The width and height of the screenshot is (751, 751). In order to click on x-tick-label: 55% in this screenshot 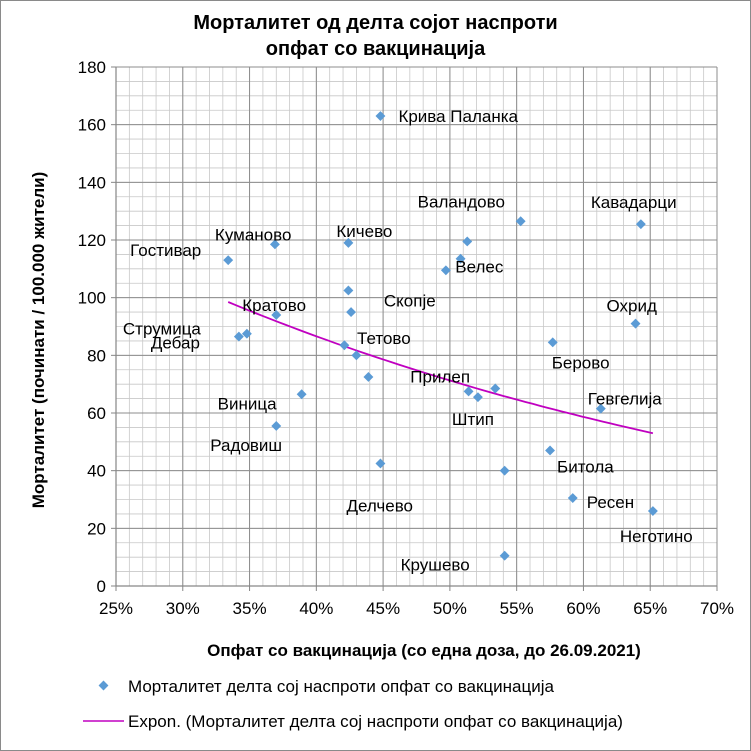, I will do `click(517, 608)`.